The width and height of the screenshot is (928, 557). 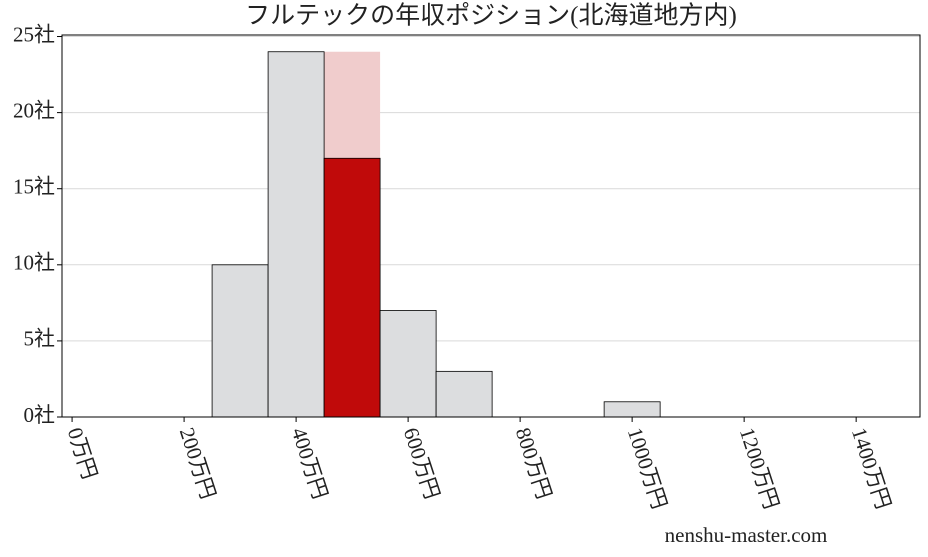 What do you see at coordinates (422, 463) in the screenshot?
I see `x-tick-label: 600万円` at bounding box center [422, 463].